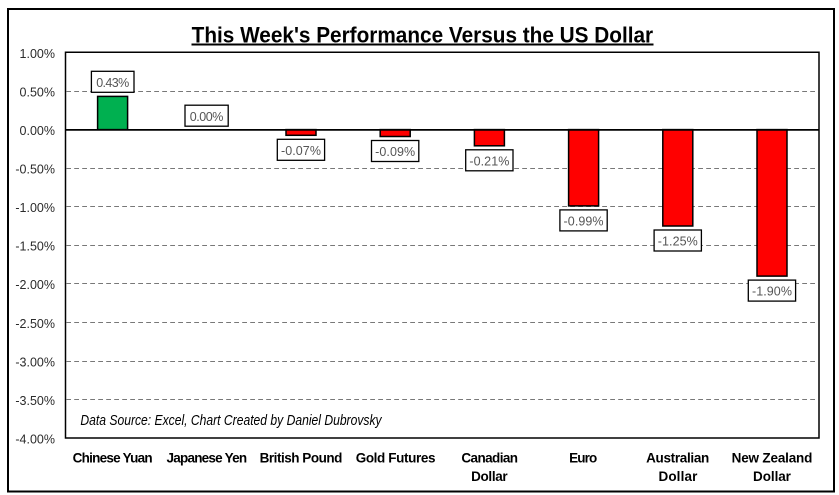  Describe the element at coordinates (583, 457) in the screenshot. I see `svg-text: Euro` at that location.